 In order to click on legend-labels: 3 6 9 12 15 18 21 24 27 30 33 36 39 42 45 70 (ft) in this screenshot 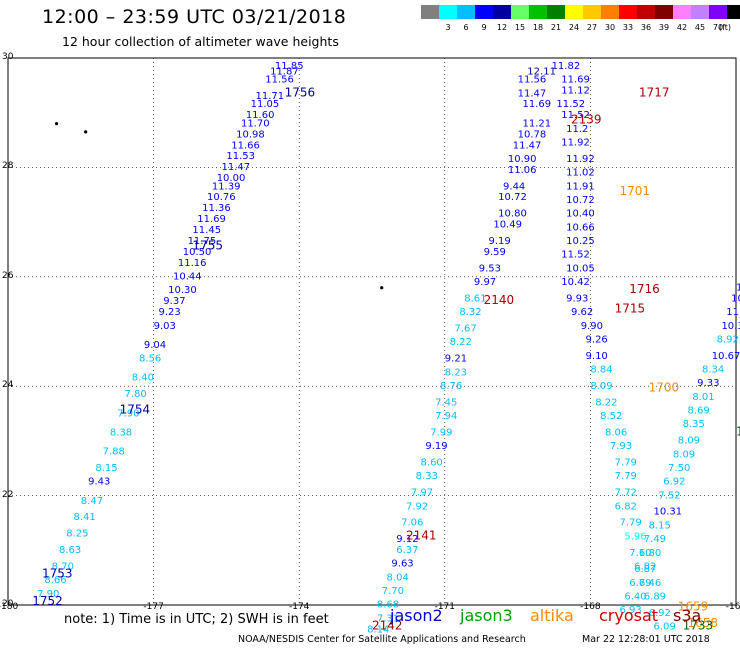, I will do `click(580, 26)`.